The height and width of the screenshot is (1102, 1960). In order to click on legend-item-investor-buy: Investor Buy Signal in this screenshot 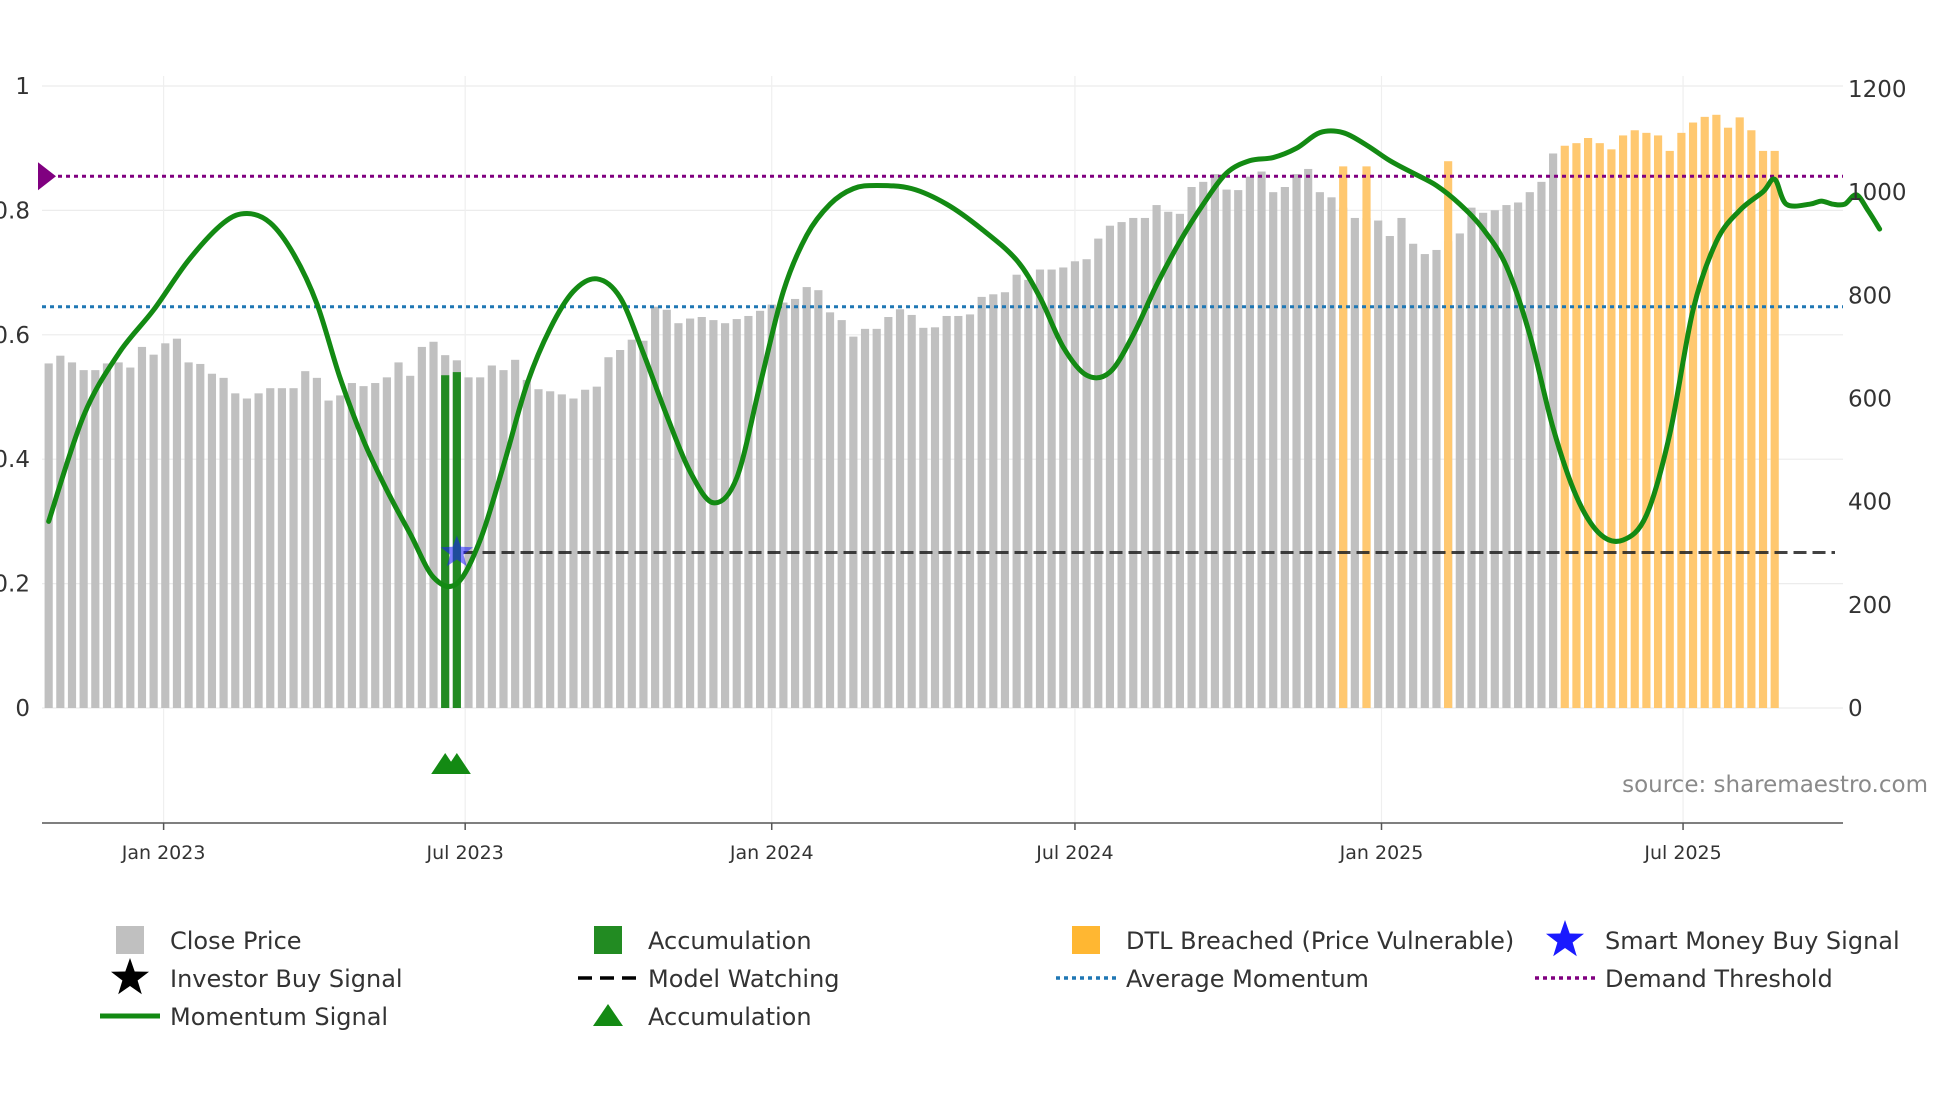, I will do `click(257, 976)`.